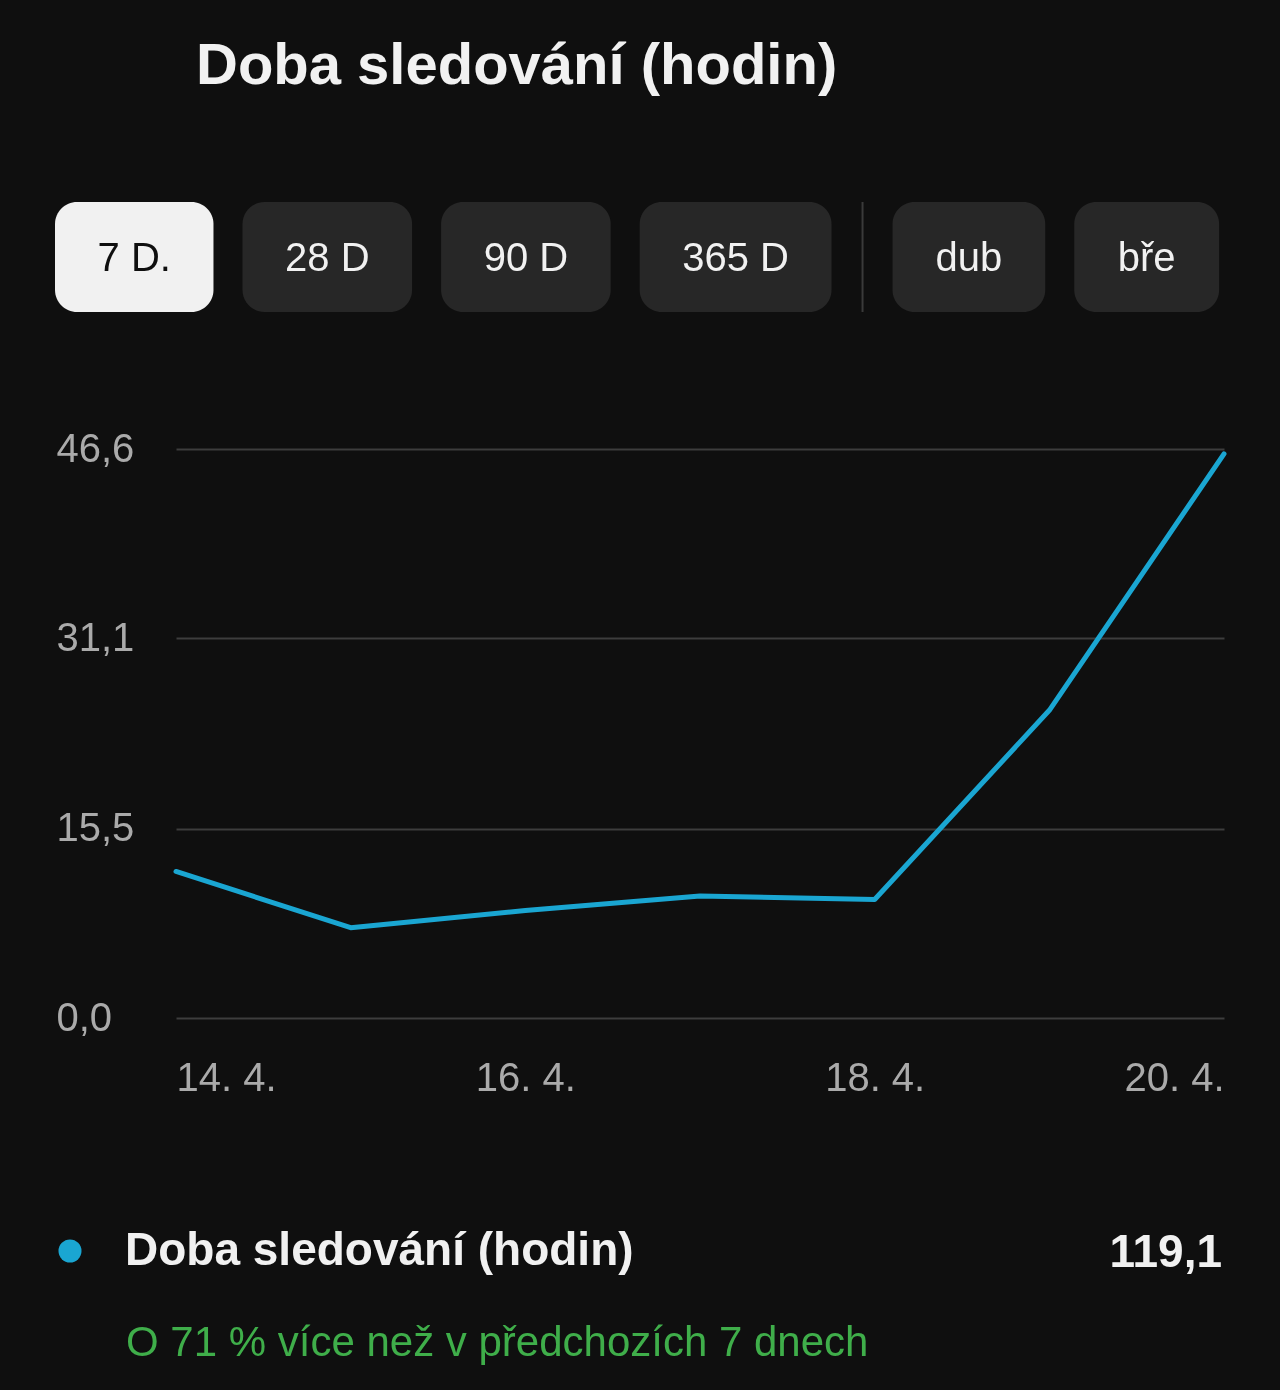 This screenshot has width=1280, height=1390. I want to click on text: 7 D., so click(134, 257).